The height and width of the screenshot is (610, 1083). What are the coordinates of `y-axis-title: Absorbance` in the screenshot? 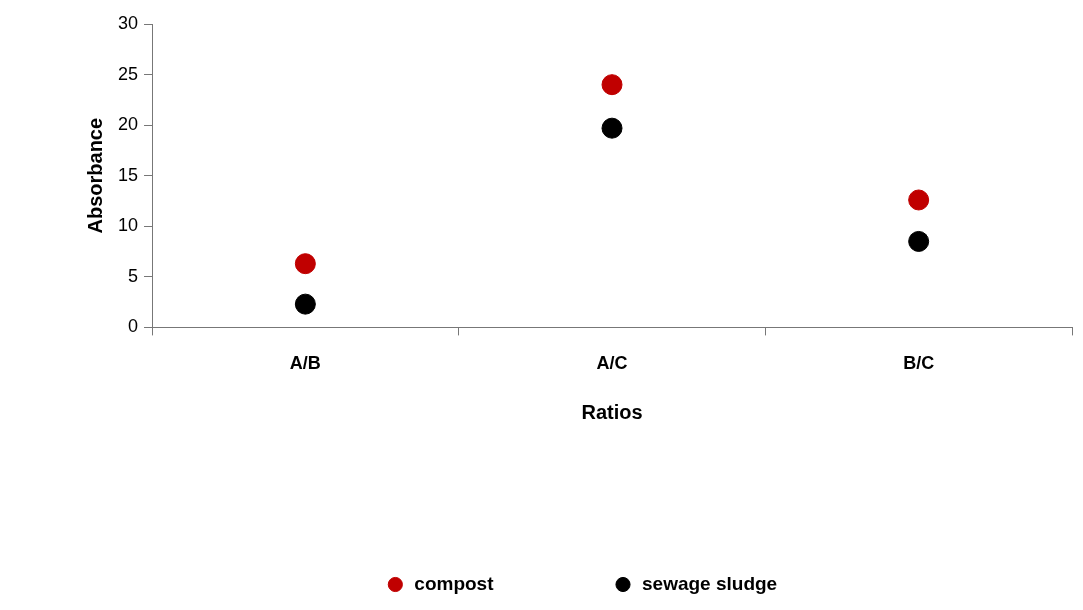 It's located at (94, 175).